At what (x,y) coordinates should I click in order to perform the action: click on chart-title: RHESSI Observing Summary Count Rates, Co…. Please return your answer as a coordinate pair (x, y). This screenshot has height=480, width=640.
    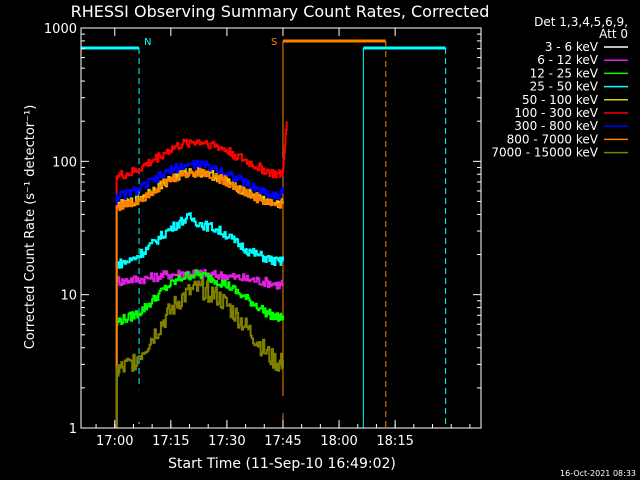
    Looking at the image, I should click on (280, 11).